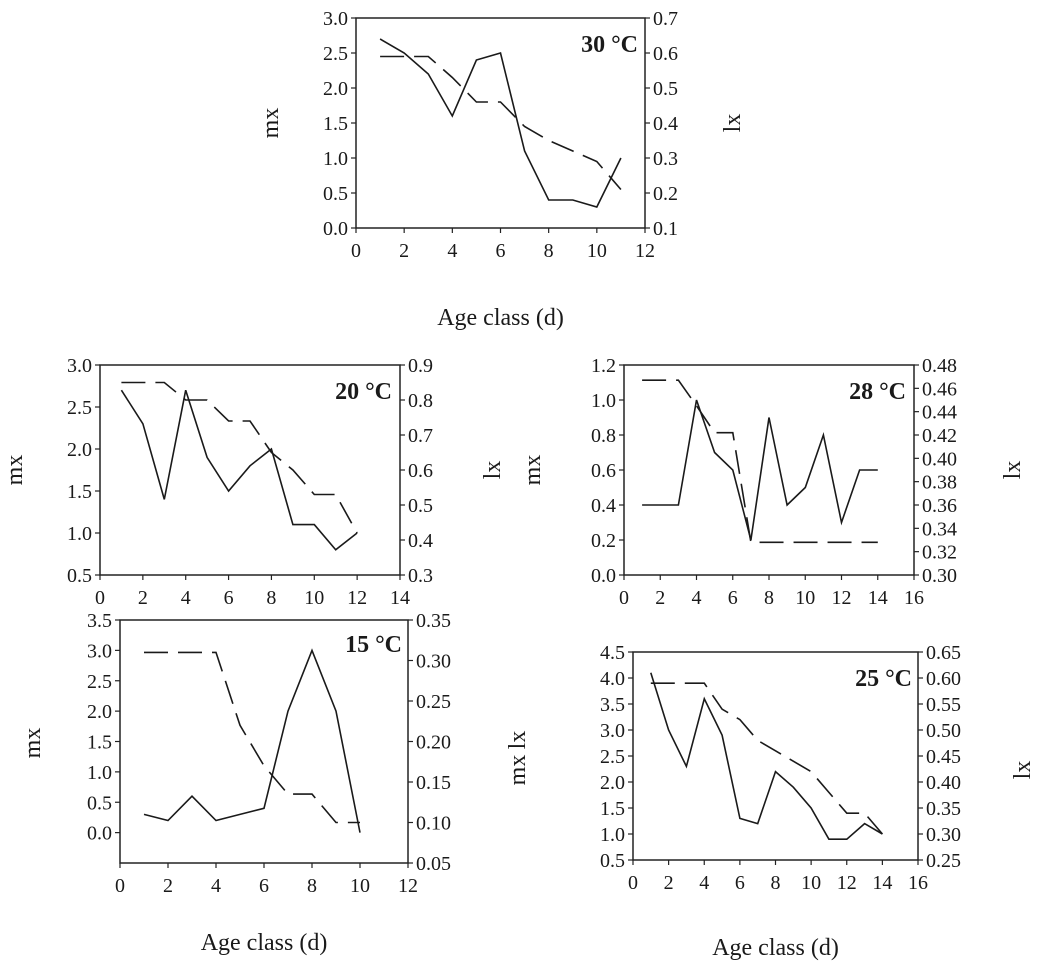 This screenshot has width=1042, height=966. What do you see at coordinates (433, 743) in the screenshot?
I see `y2-tick-label: 0.20` at bounding box center [433, 743].